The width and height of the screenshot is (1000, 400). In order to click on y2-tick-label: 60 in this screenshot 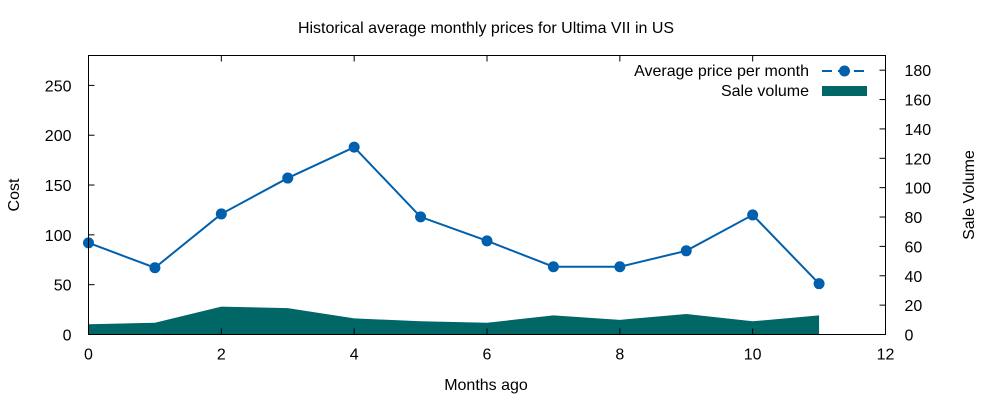, I will do `click(914, 247)`.